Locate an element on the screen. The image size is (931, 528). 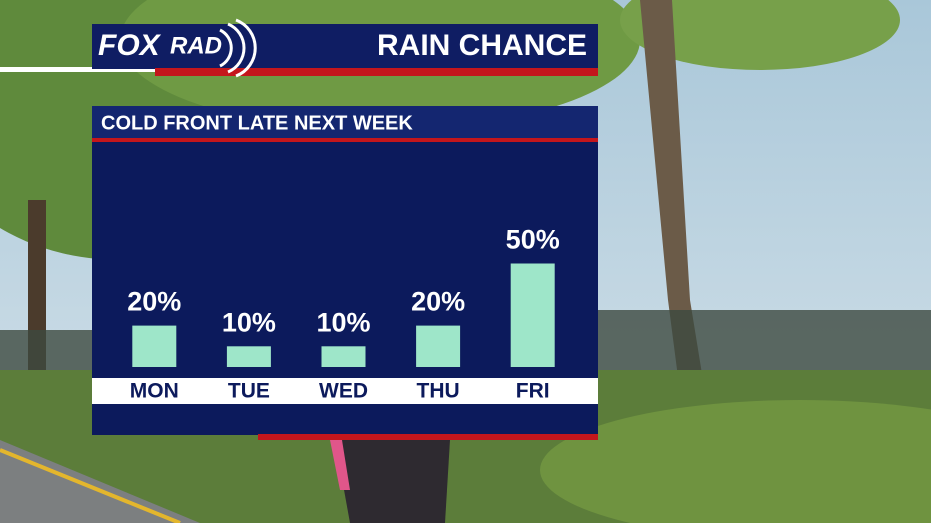
logo-fox: FOX is located at coordinates (130, 45).